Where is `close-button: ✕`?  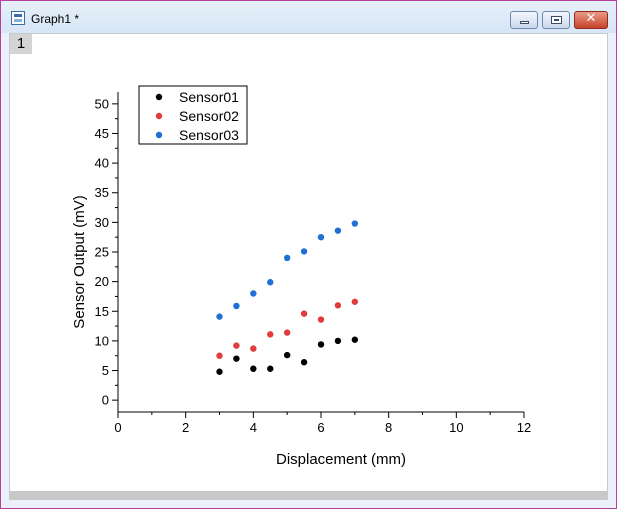 close-button: ✕ is located at coordinates (591, 20).